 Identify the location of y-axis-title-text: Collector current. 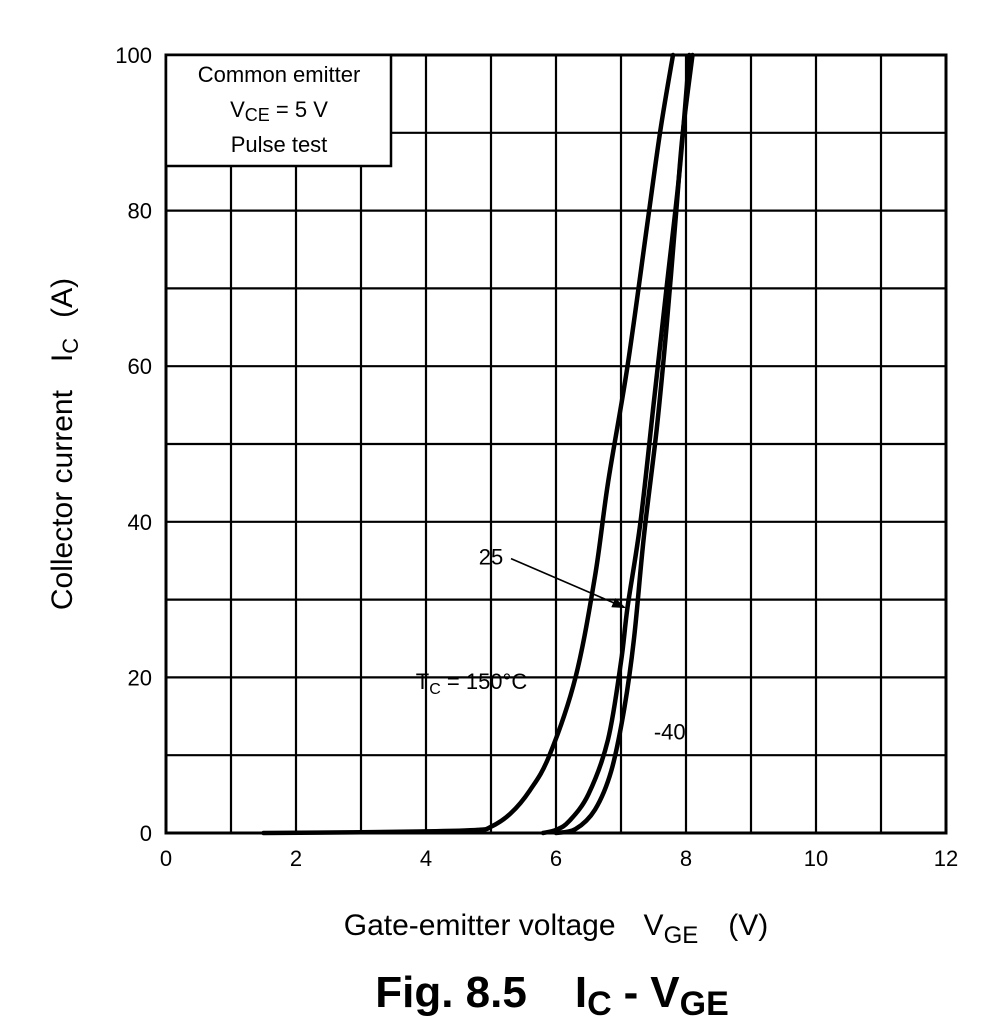
(62, 499).